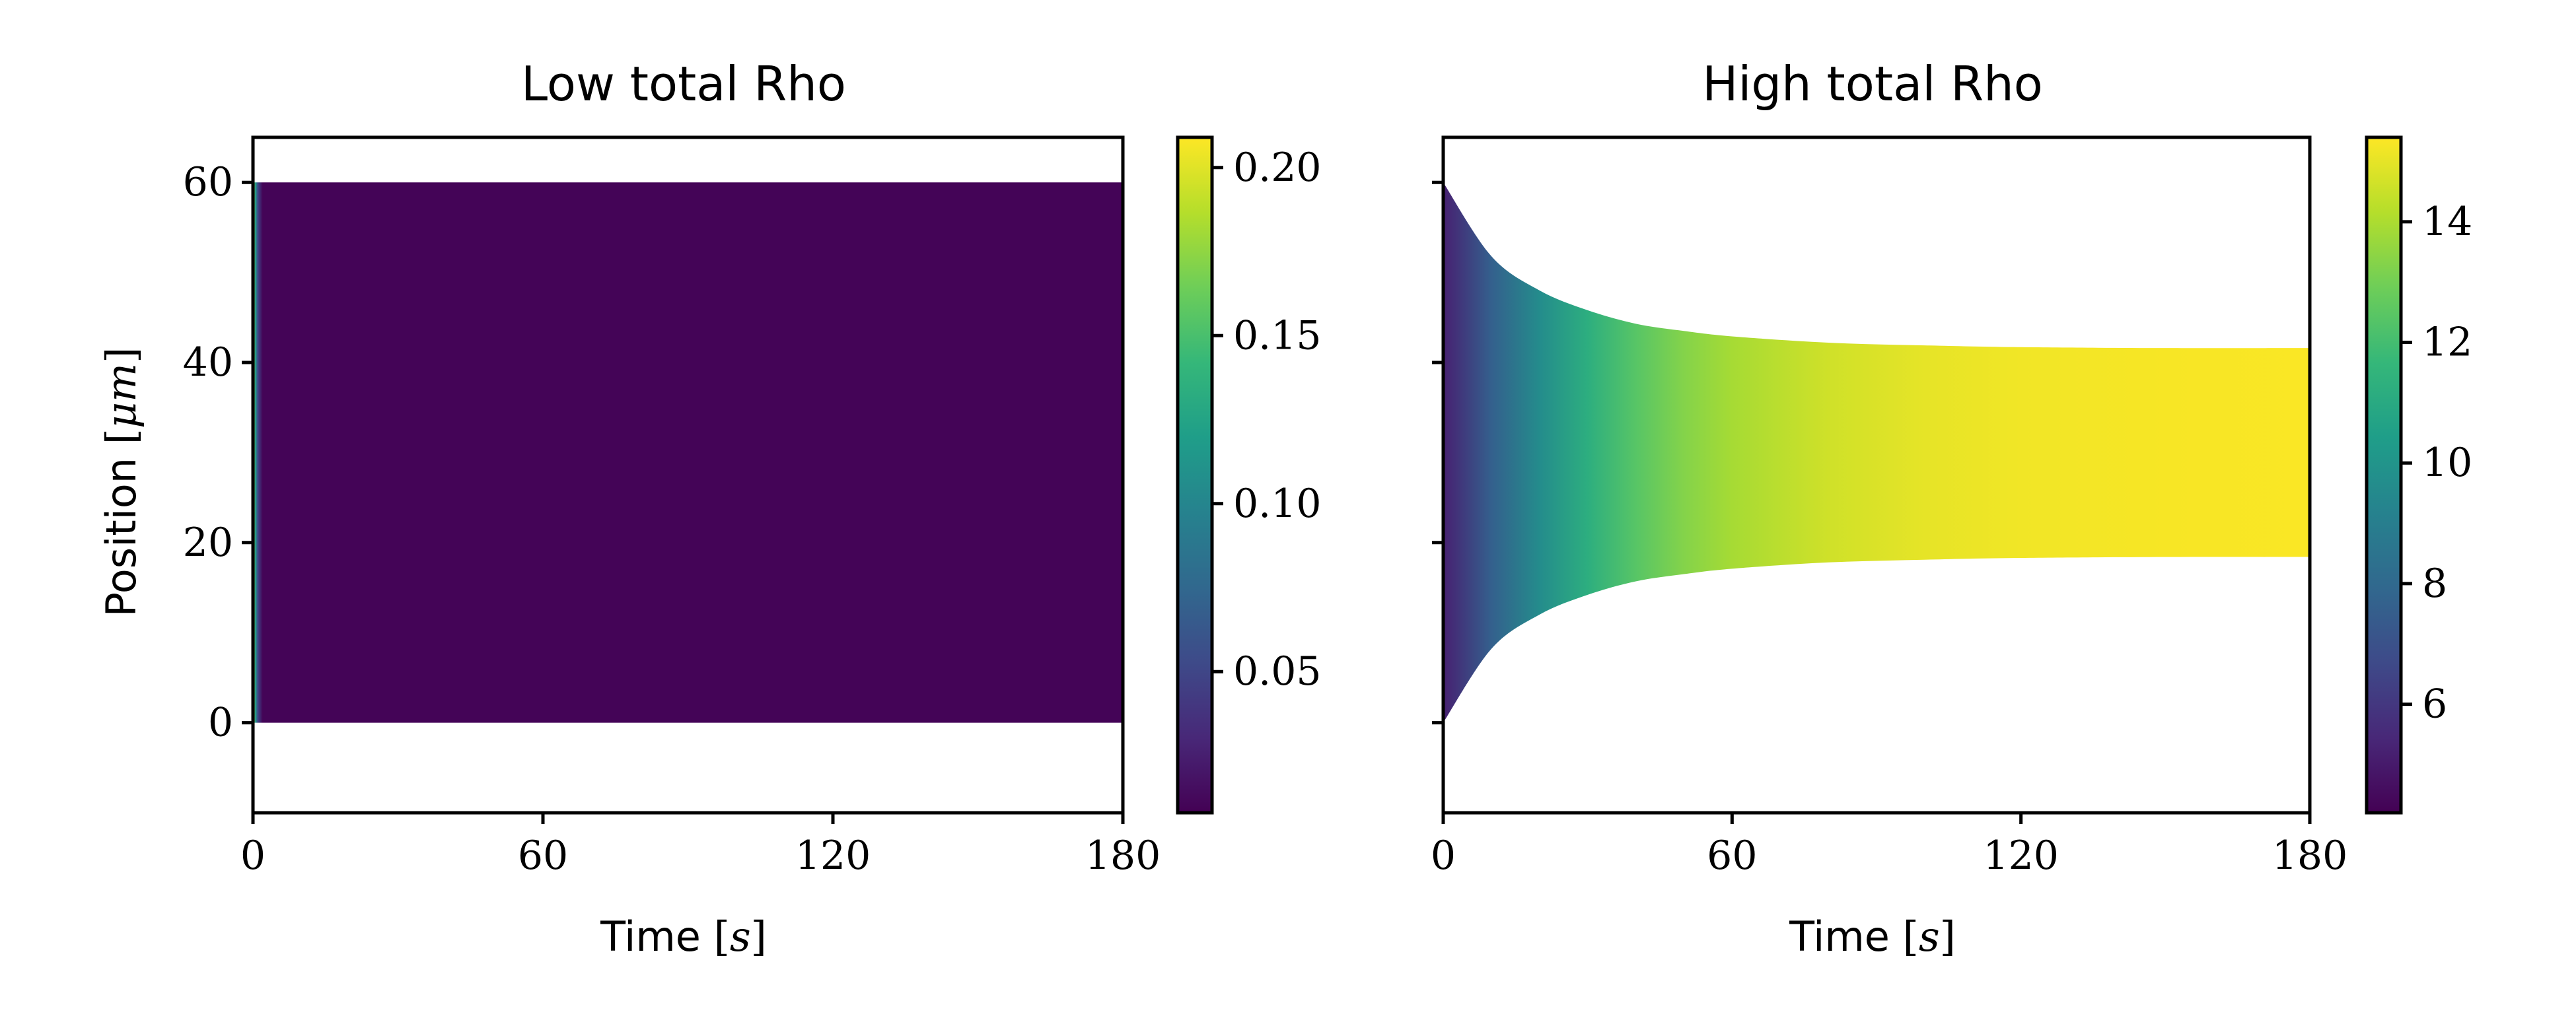 The width and height of the screenshot is (2576, 1030). Describe the element at coordinates (121, 396) in the screenshot. I see `y-axis-label-unit: μm` at that location.